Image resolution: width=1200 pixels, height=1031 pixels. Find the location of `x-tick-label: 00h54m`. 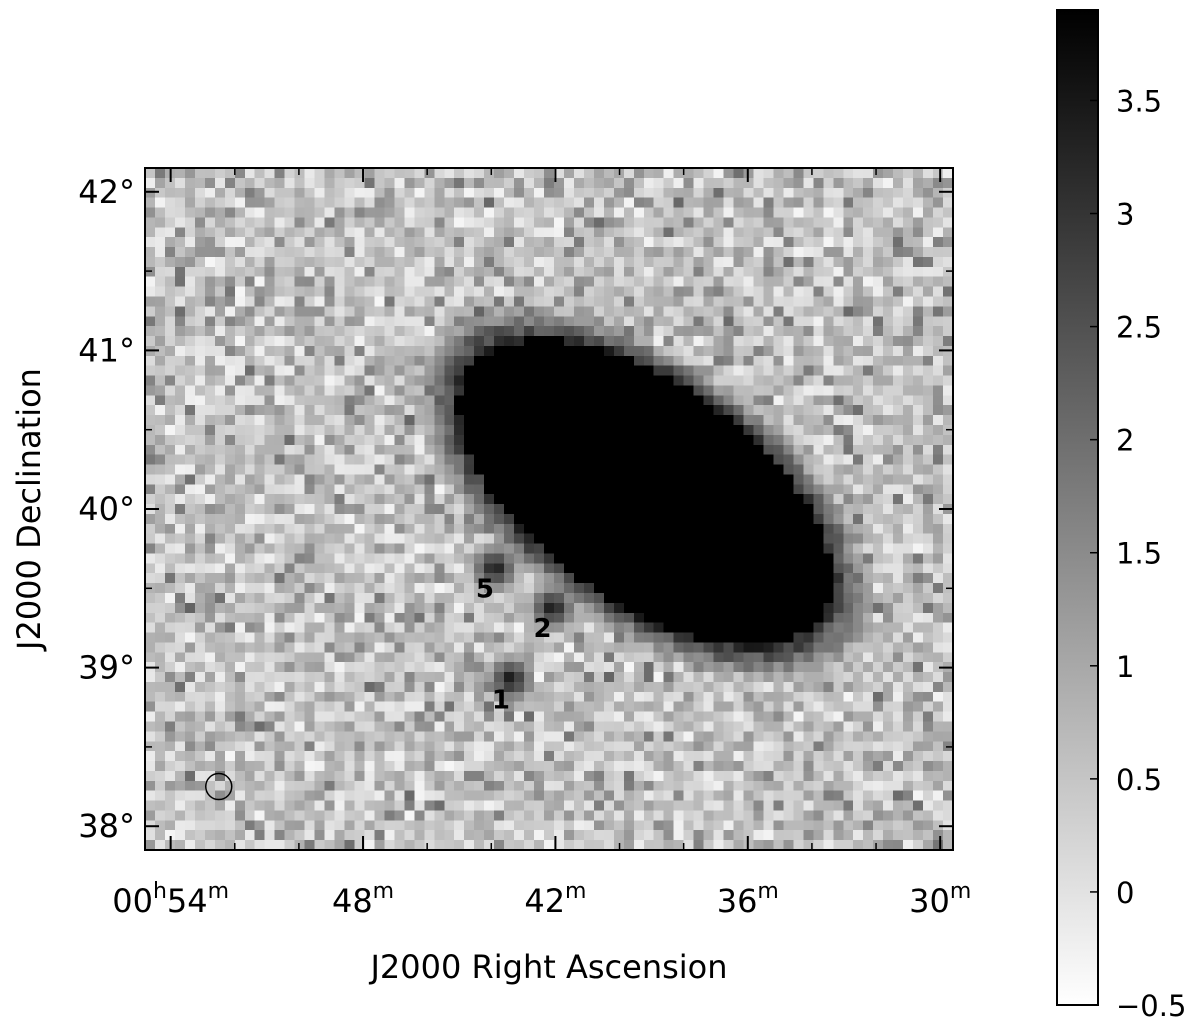

x-tick-label: 00h54m is located at coordinates (170, 899).